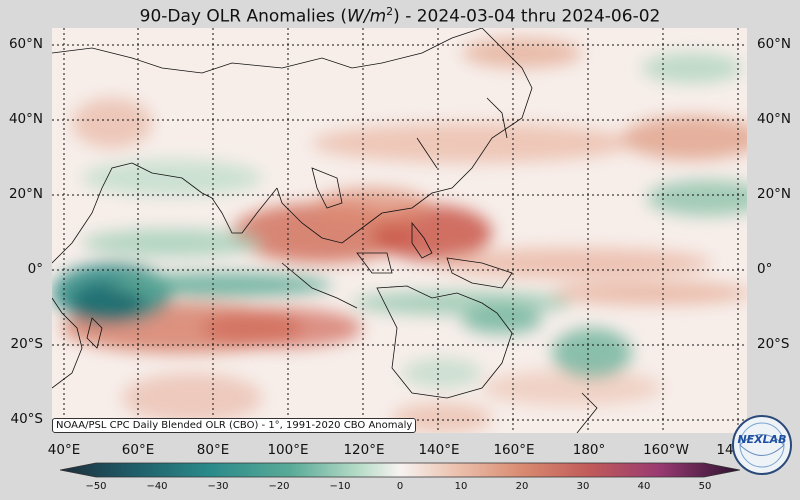 Image resolution: width=800 pixels, height=500 pixels. Describe the element at coordinates (522, 486) in the screenshot. I see `colorbar-tick: 20` at that location.